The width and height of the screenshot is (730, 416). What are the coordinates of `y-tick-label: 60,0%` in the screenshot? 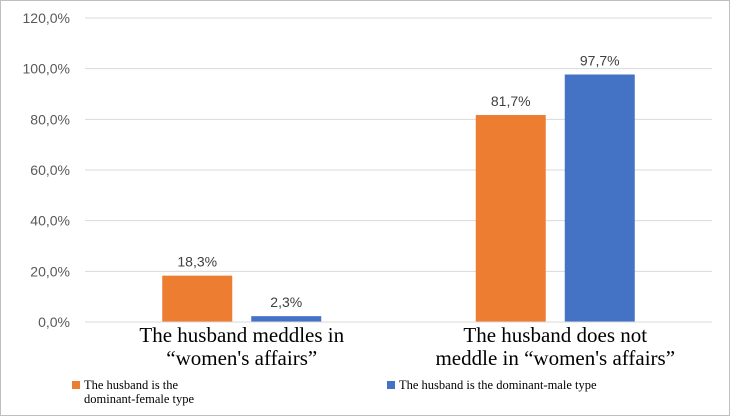 It's located at (50, 170).